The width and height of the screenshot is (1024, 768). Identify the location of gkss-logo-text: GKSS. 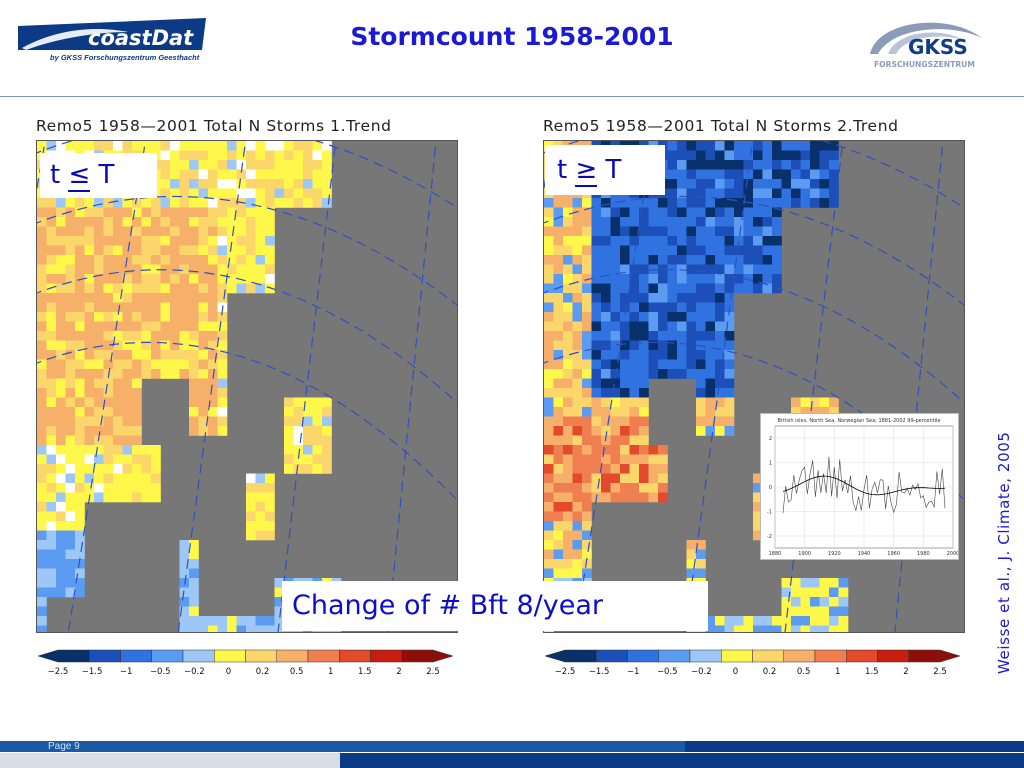
(938, 47).